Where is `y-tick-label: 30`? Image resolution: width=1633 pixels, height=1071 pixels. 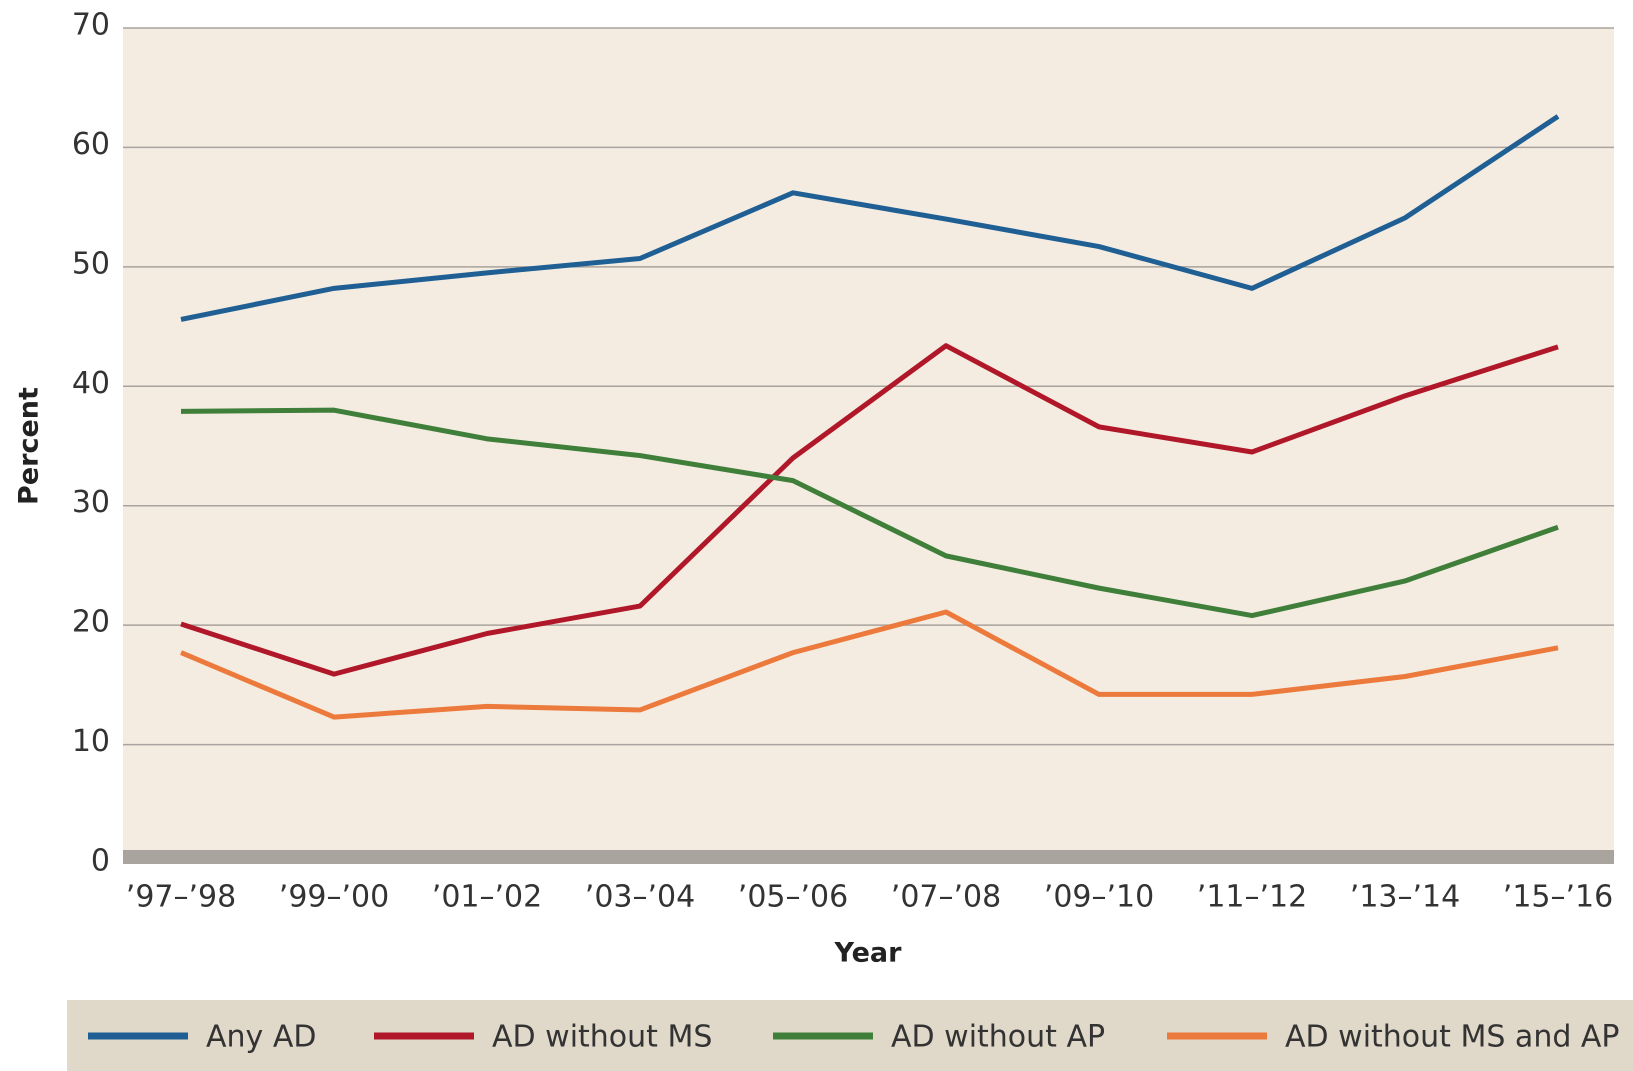
y-tick-label: 30 is located at coordinates (91, 502).